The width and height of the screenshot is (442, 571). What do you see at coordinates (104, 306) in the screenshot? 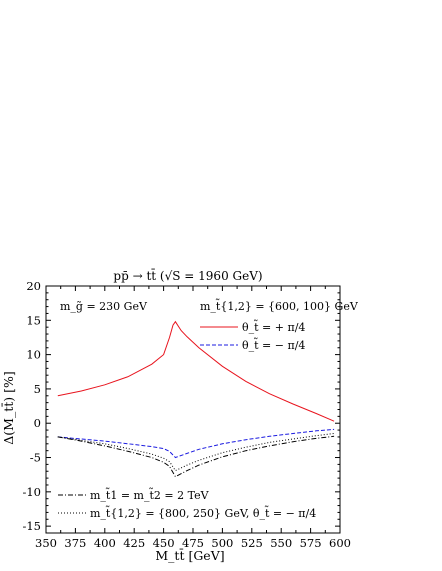
I see `annotation-gluino-mass: m_g̃ = 230 GeV` at bounding box center [104, 306].